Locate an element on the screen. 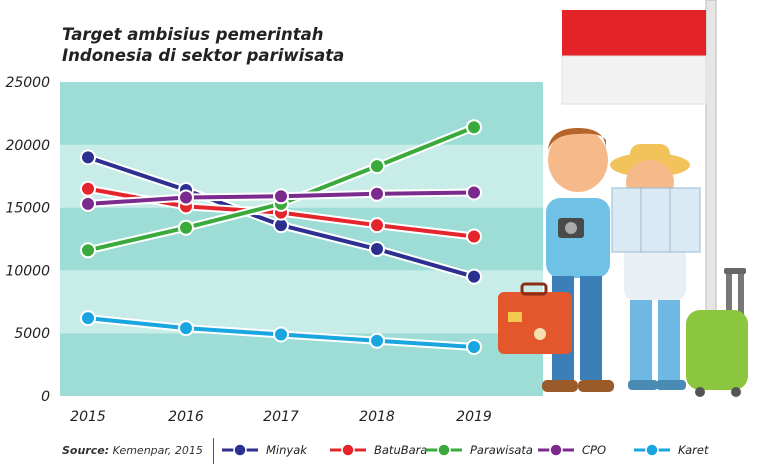 The width and height of the screenshot is (768, 472). grid-band is located at coordinates (301, 113).